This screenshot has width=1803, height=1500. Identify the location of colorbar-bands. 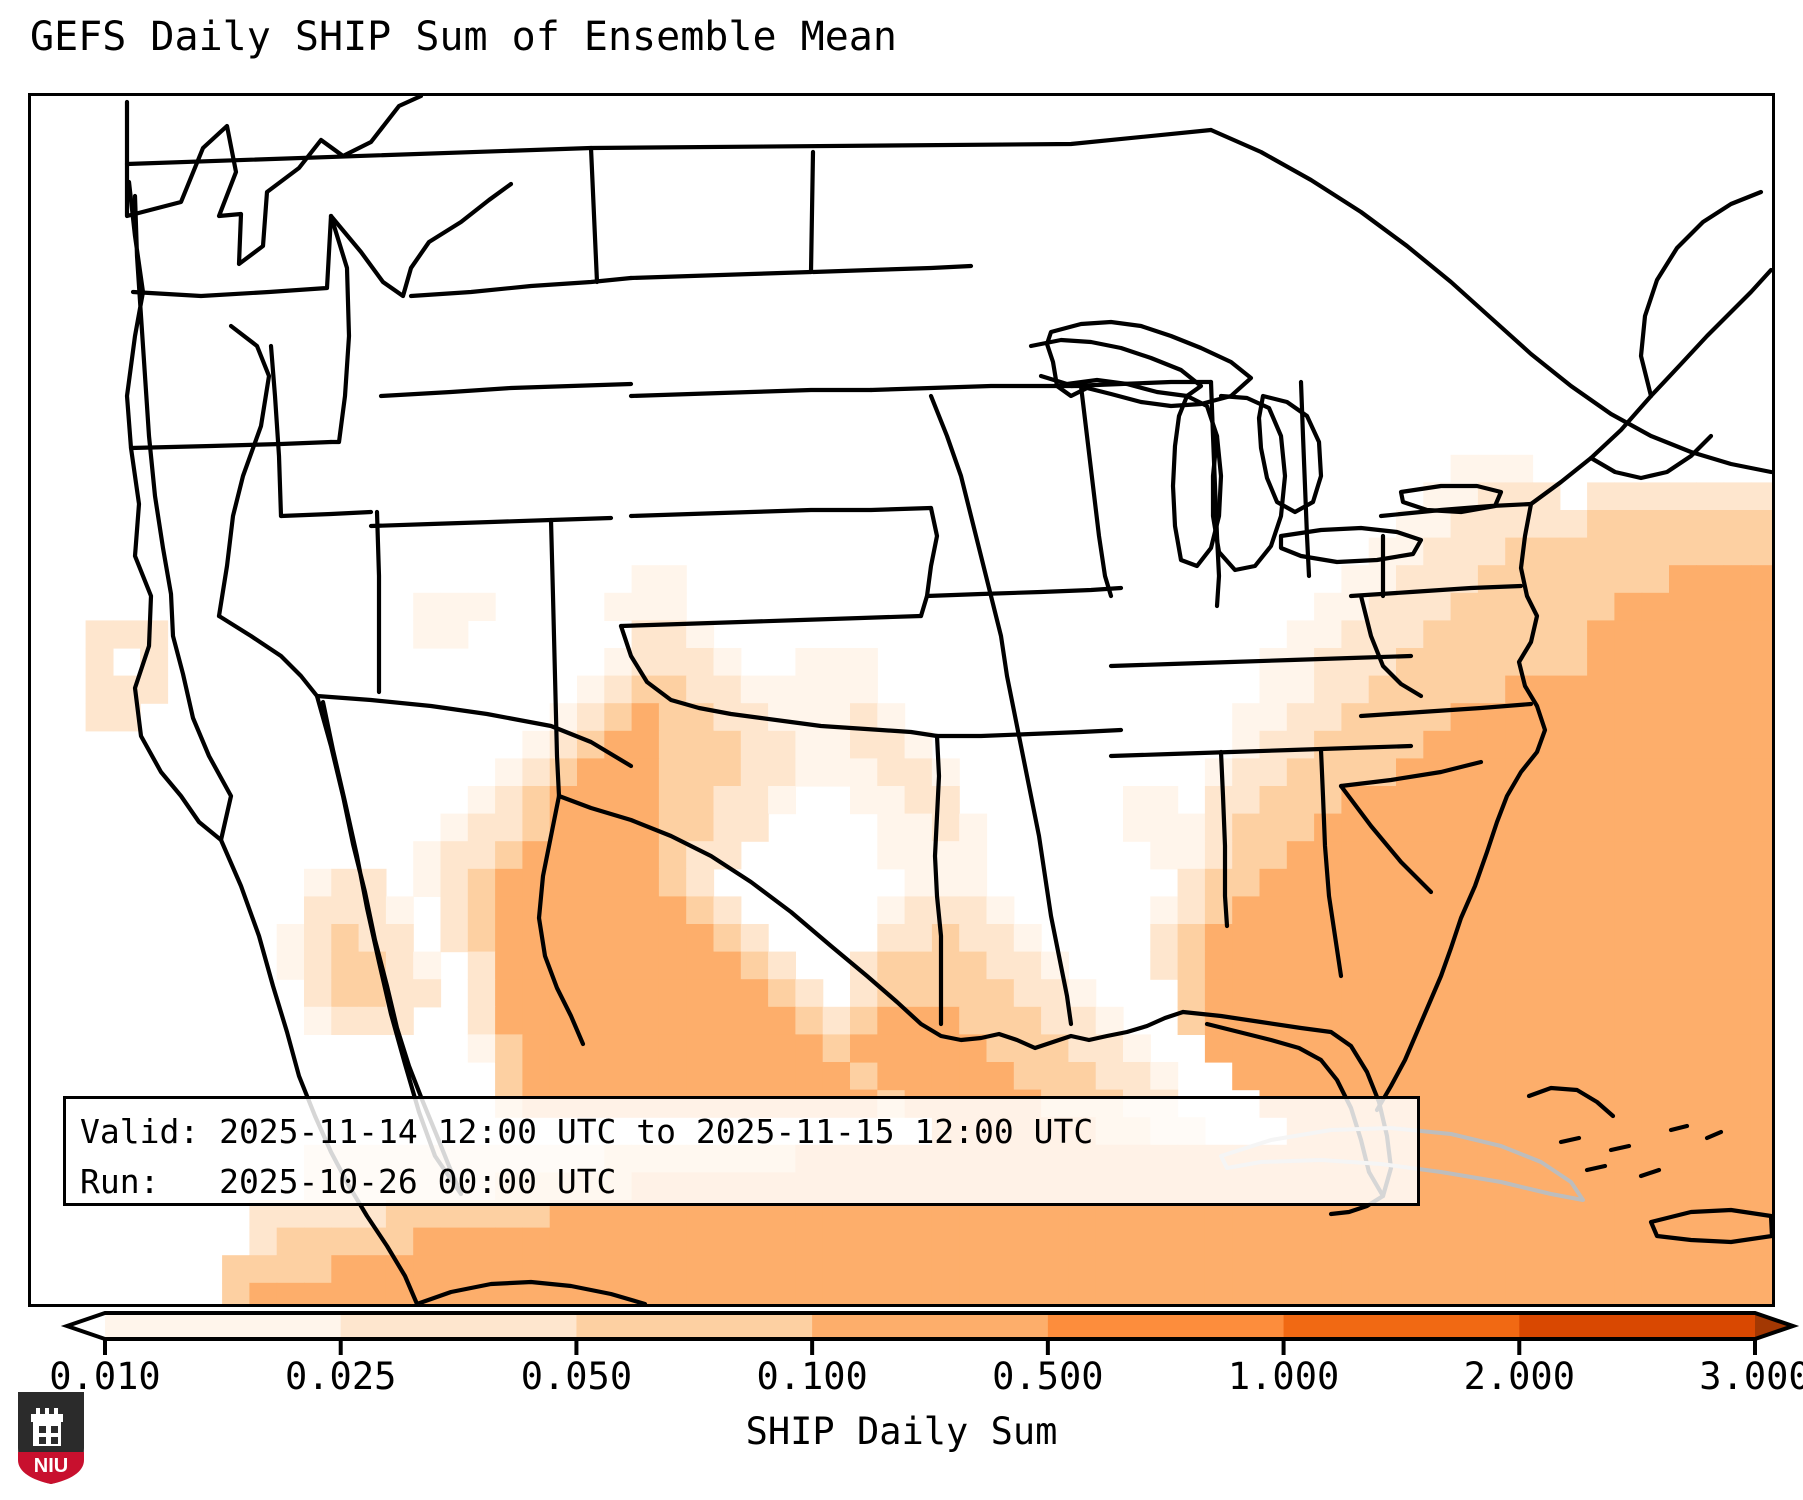
(930, 1326).